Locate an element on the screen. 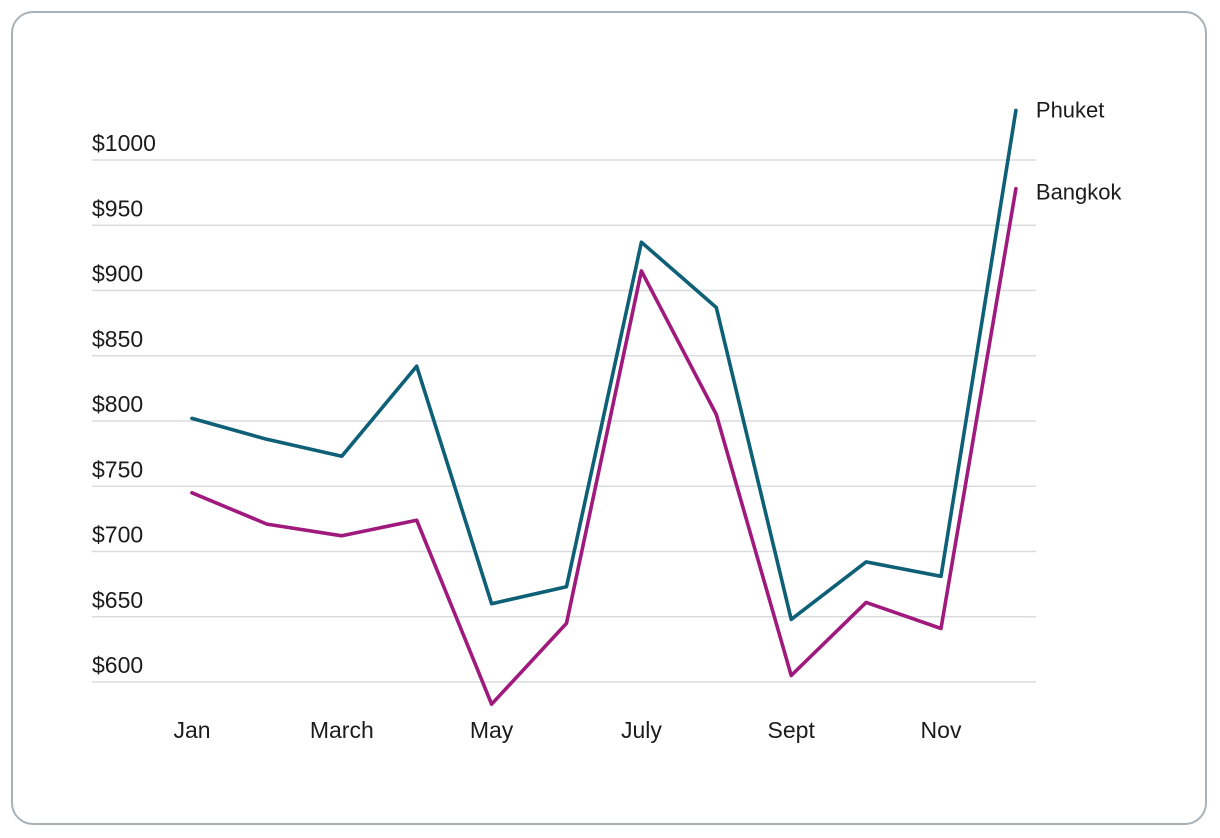 This screenshot has width=1220, height=838. y-tick-label: $650 is located at coordinates (117, 600).